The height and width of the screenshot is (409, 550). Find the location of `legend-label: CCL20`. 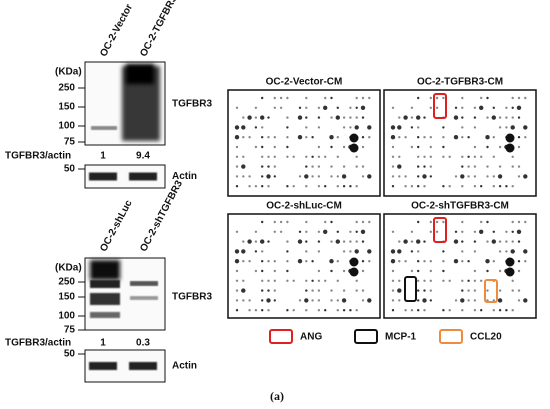

legend-label: CCL20 is located at coordinates (486, 337).